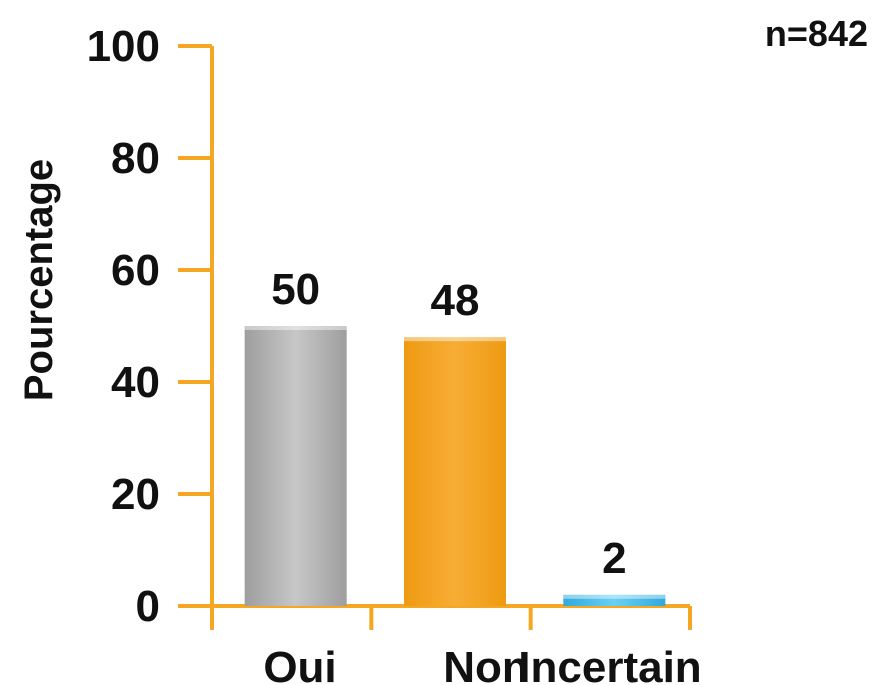  I want to click on x-tick-label: Oui, so click(299, 664).